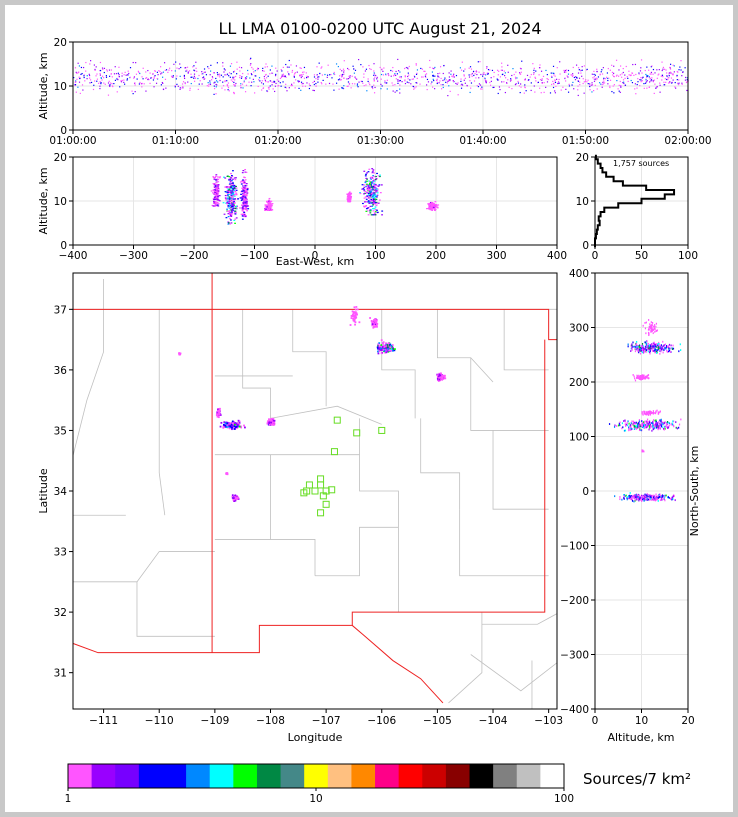 This screenshot has width=738, height=817. What do you see at coordinates (72, 141) in the screenshot?
I see `time-x-tick-label: 01:00:00` at bounding box center [72, 141].